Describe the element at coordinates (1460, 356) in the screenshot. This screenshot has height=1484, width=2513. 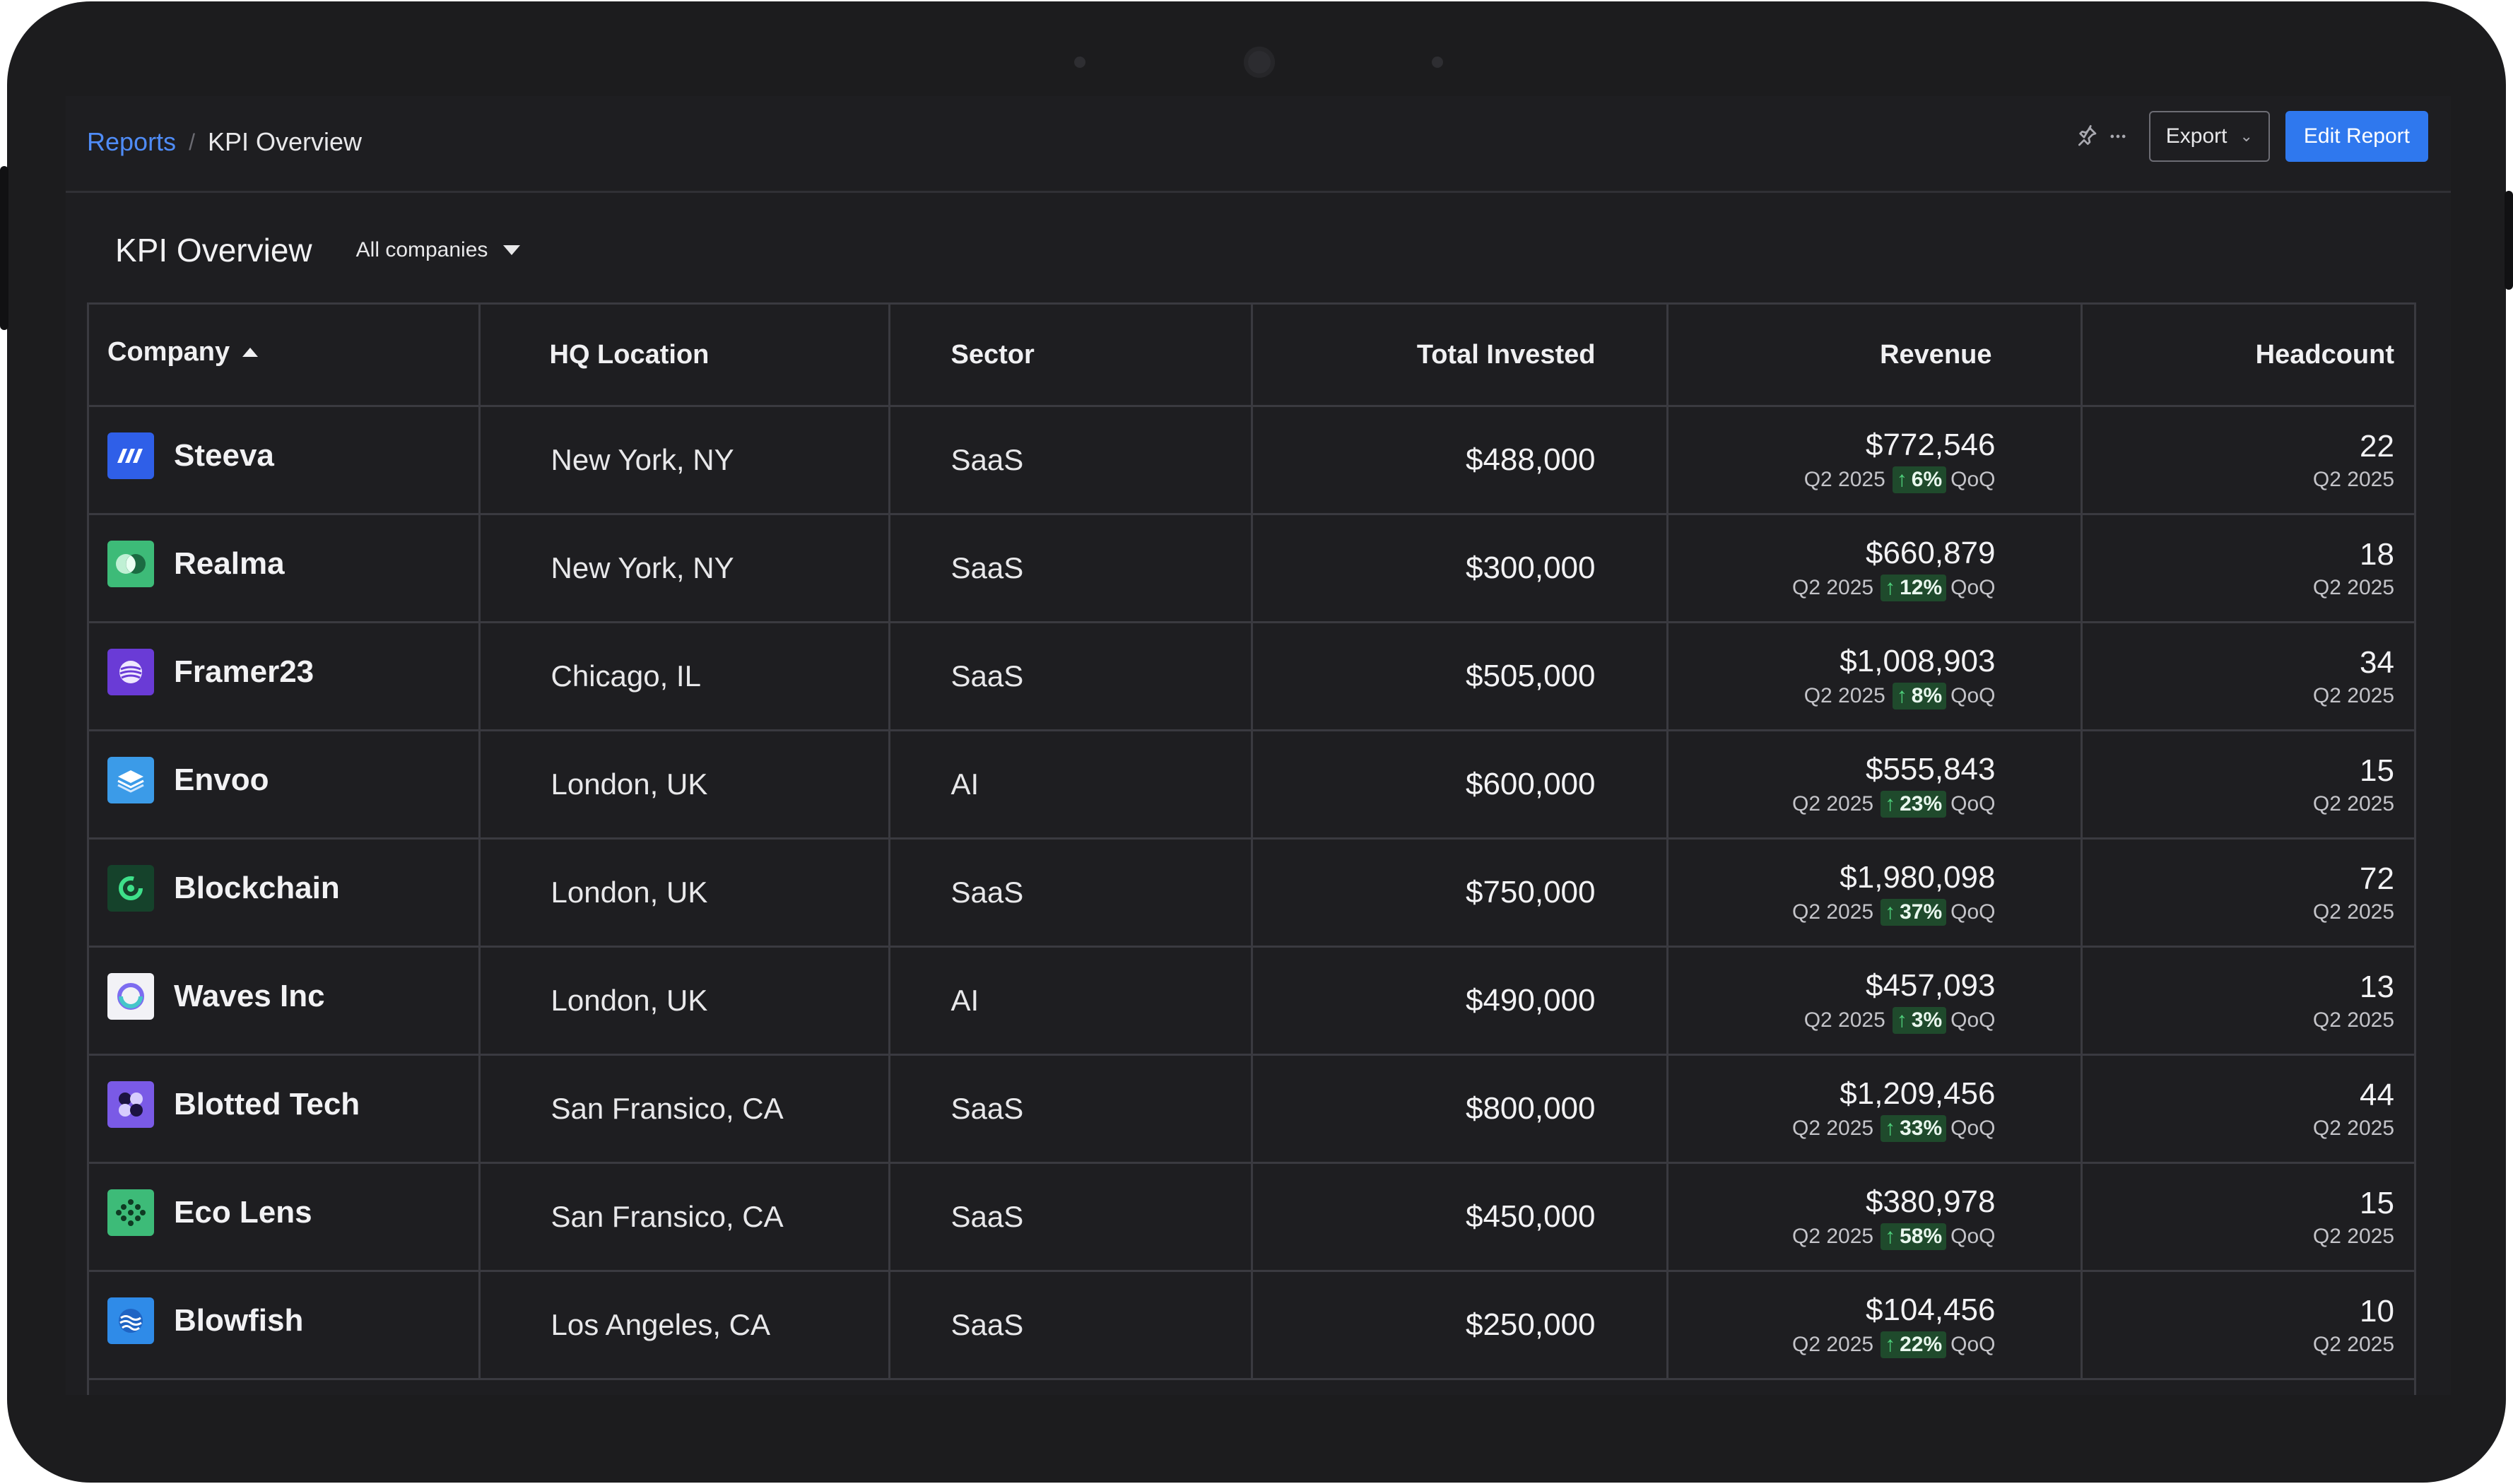
I see `column-header-total-invested: Total Invested` at that location.